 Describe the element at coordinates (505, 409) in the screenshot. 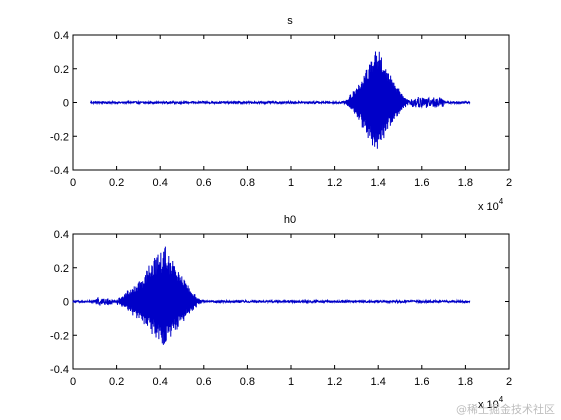

I see `watermark: @稀土掘金技术社区` at that location.